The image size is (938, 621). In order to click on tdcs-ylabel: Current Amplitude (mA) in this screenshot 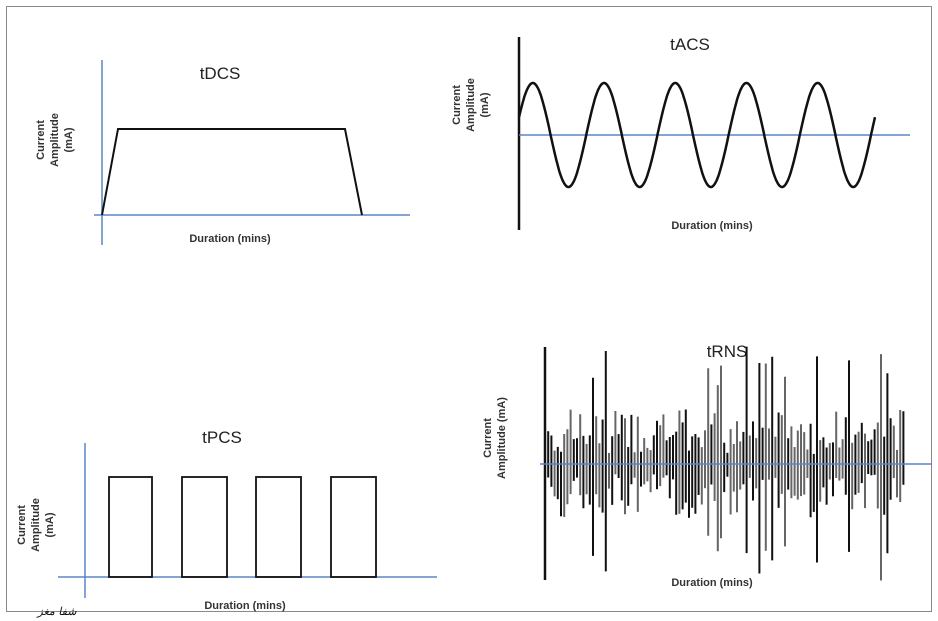, I will do `click(55, 140)`.